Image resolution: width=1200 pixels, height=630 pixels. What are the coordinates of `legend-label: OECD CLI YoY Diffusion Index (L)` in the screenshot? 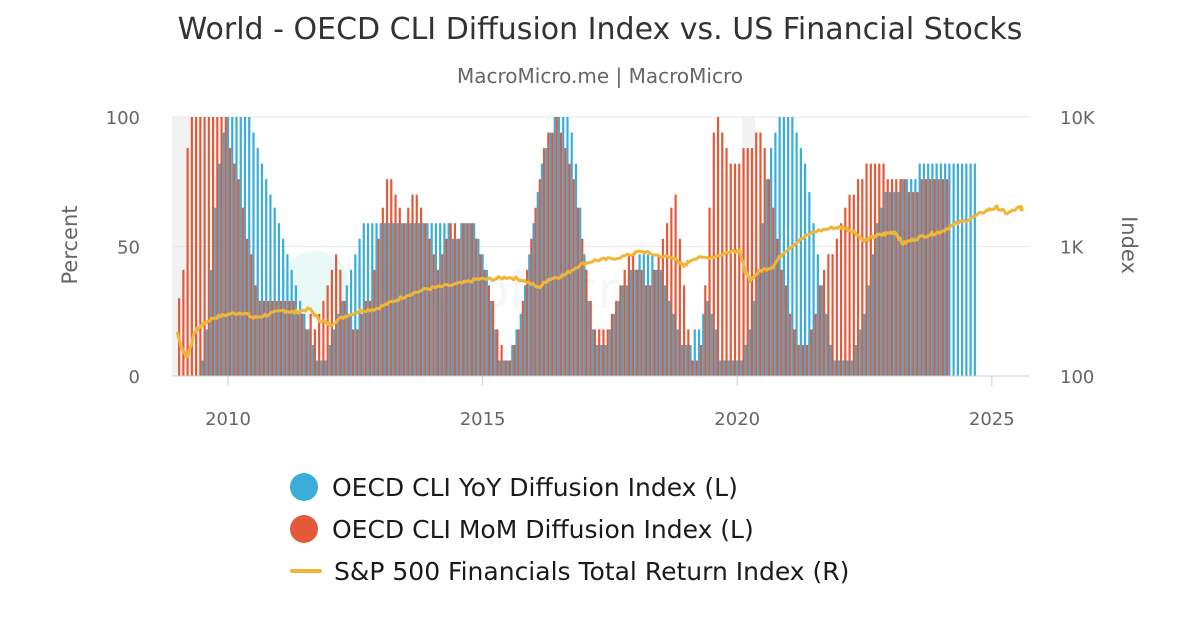 It's located at (535, 487).